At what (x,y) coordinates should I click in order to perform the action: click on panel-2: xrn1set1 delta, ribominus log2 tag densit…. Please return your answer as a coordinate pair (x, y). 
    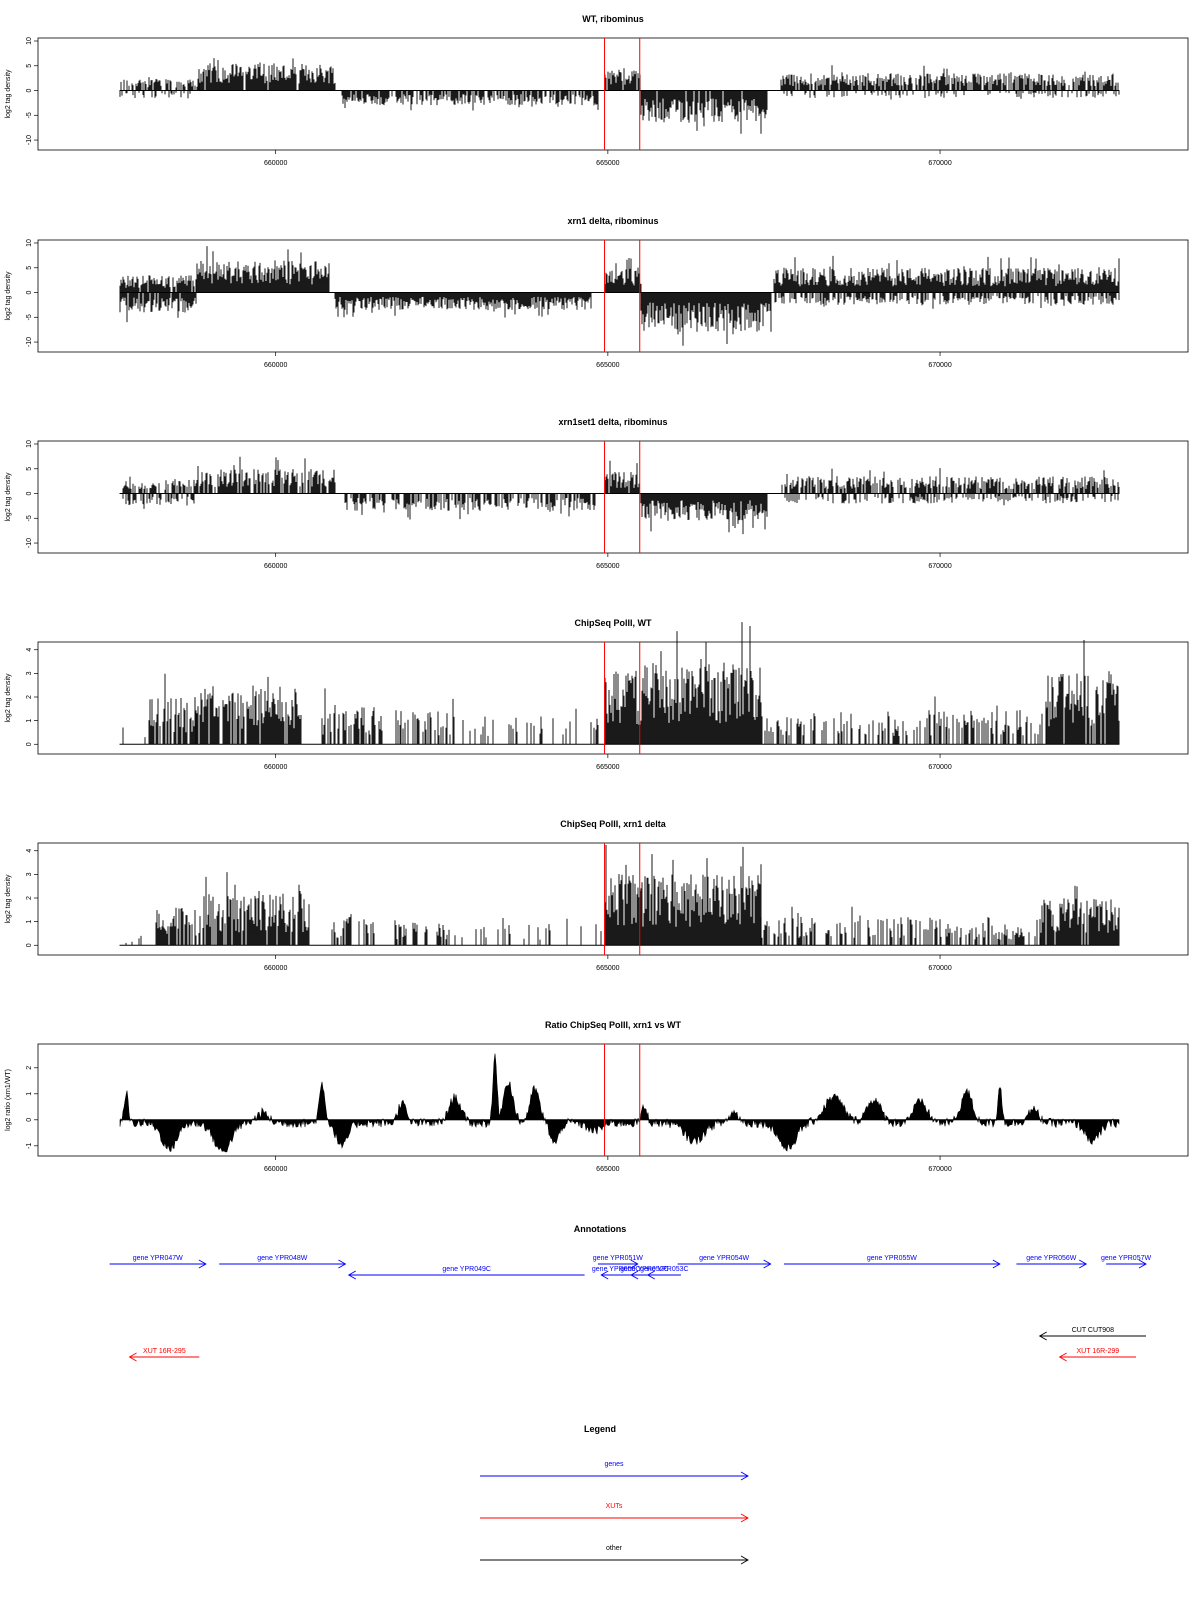
    Looking at the image, I should click on (597, 493).